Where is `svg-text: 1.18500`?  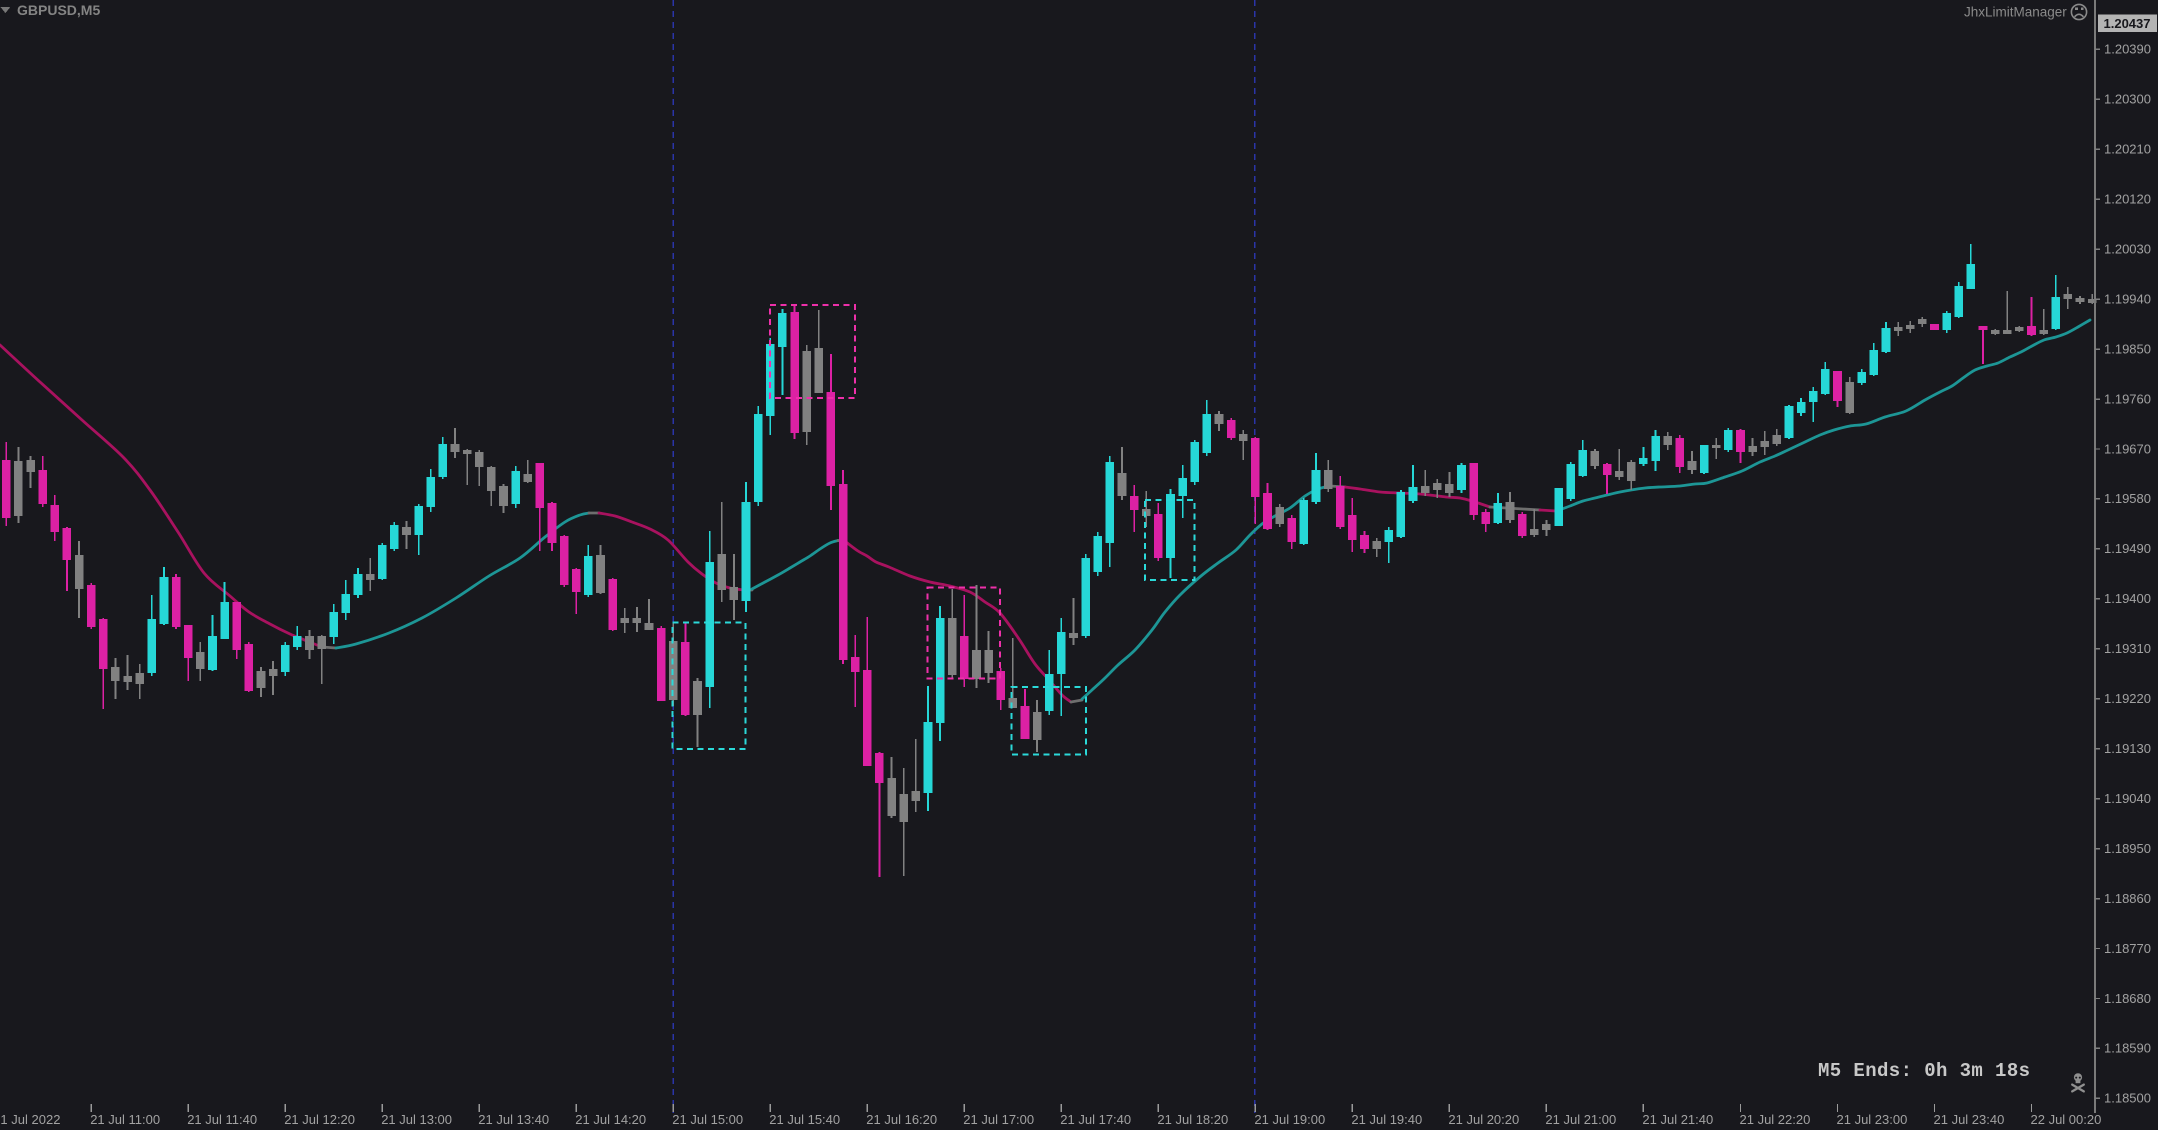
svg-text: 1.18500 is located at coordinates (2127, 1098).